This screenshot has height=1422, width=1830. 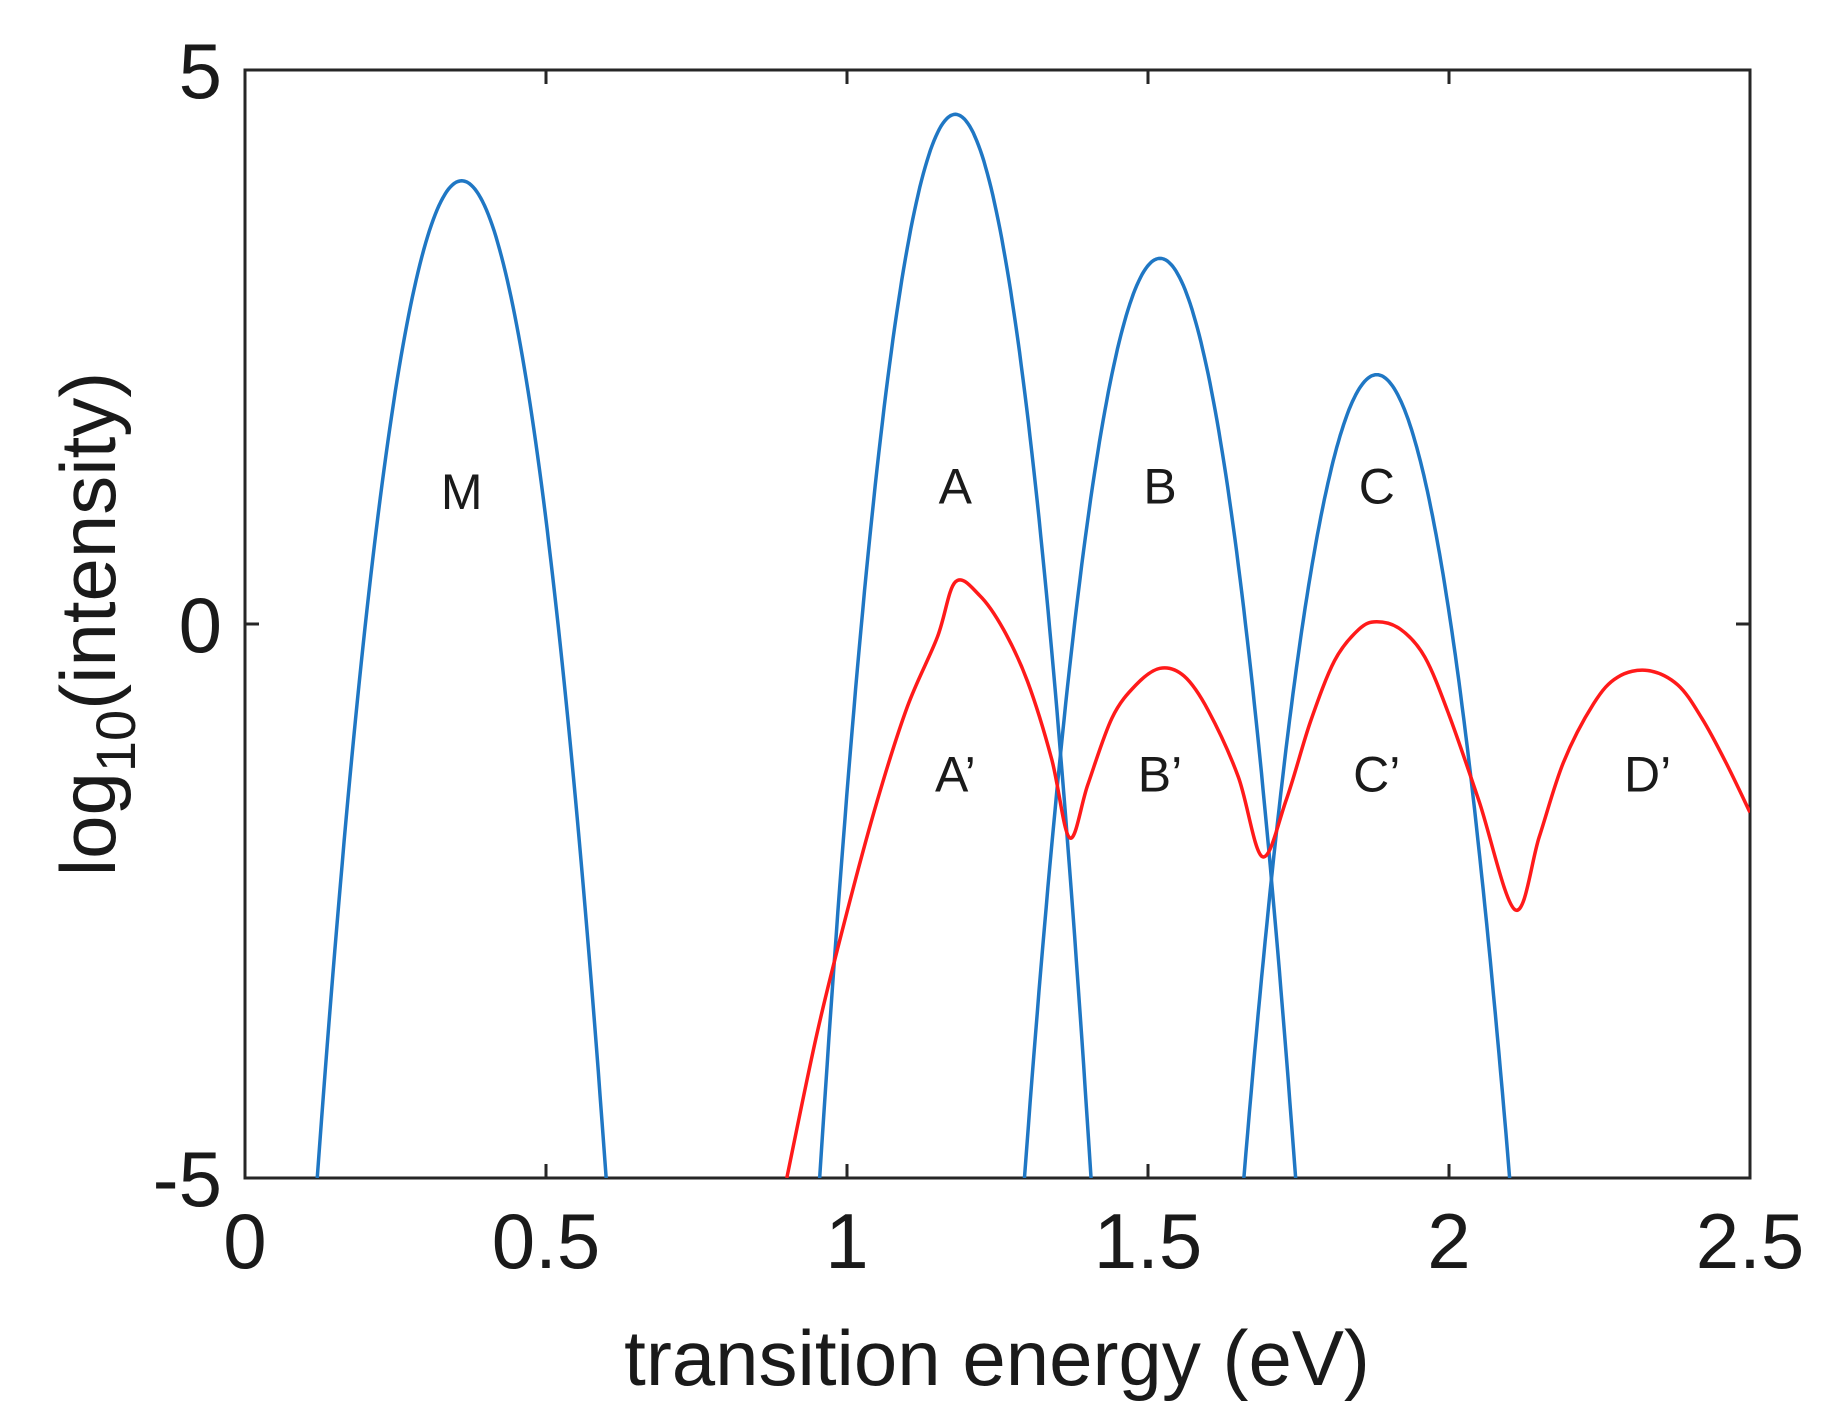 I want to click on y-axis-label-main: log, so click(x=88, y=824).